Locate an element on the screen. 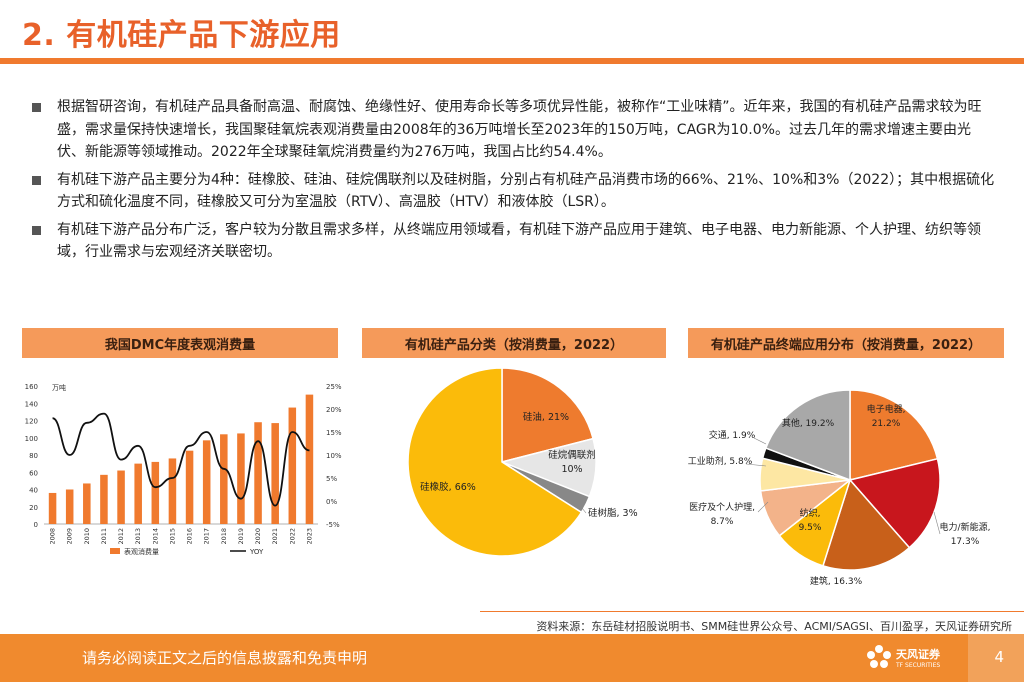 This screenshot has width=1024, height=682. x-tick-label: 2019 is located at coordinates (241, 536).